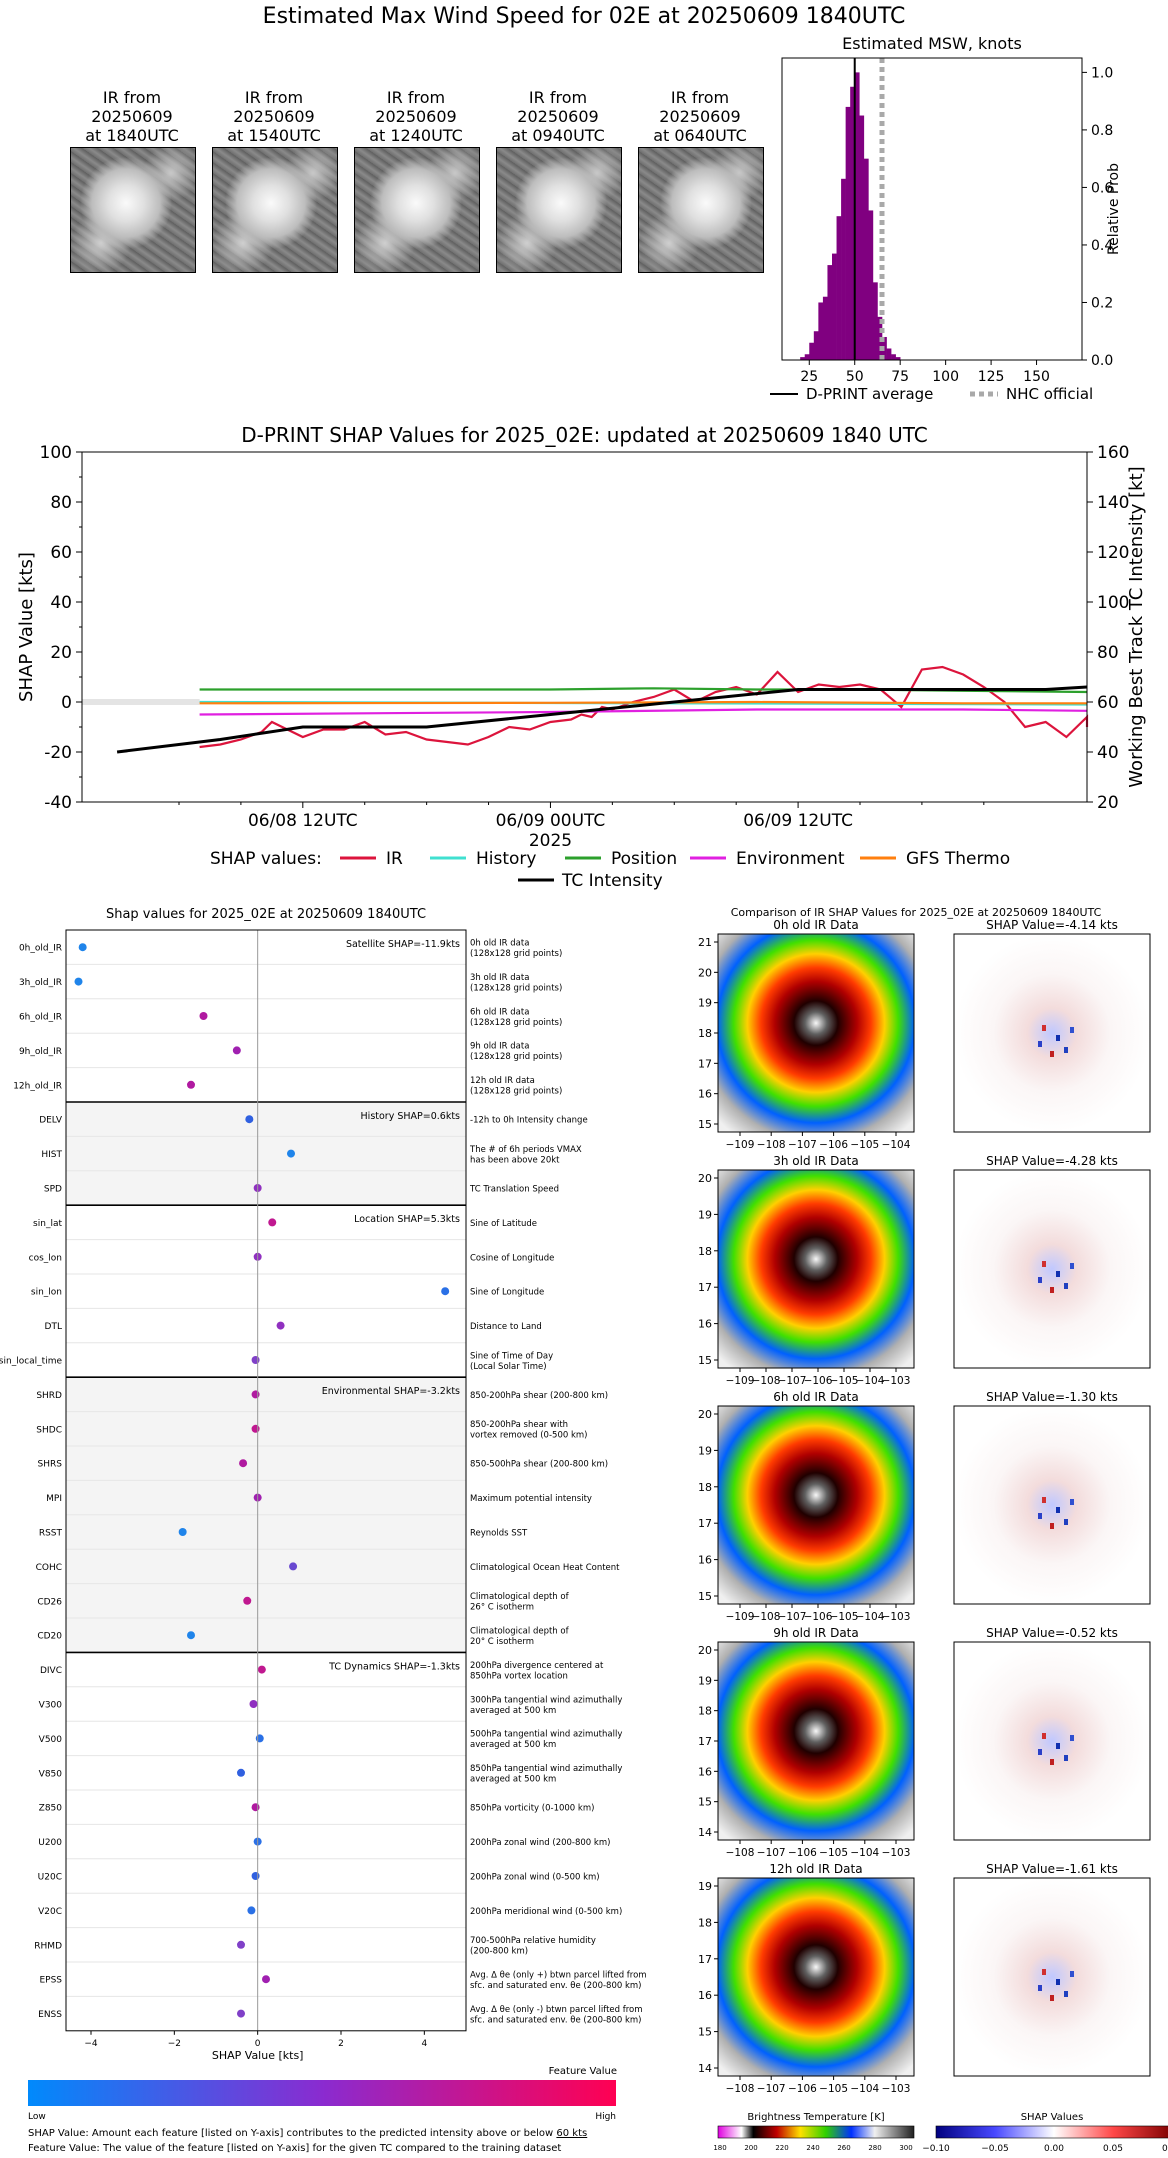 This screenshot has width=1168, height=2158. Describe the element at coordinates (407, 1219) in the screenshot. I see `group-label: Location SHAP=5.3kts` at that location.